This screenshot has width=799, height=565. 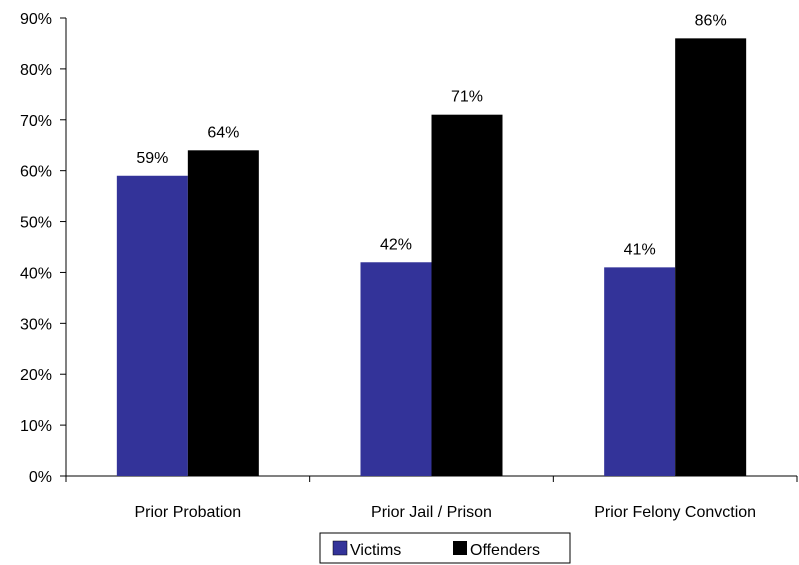 What do you see at coordinates (711, 20) in the screenshot?
I see `data-label-offenders-3: 86%` at bounding box center [711, 20].